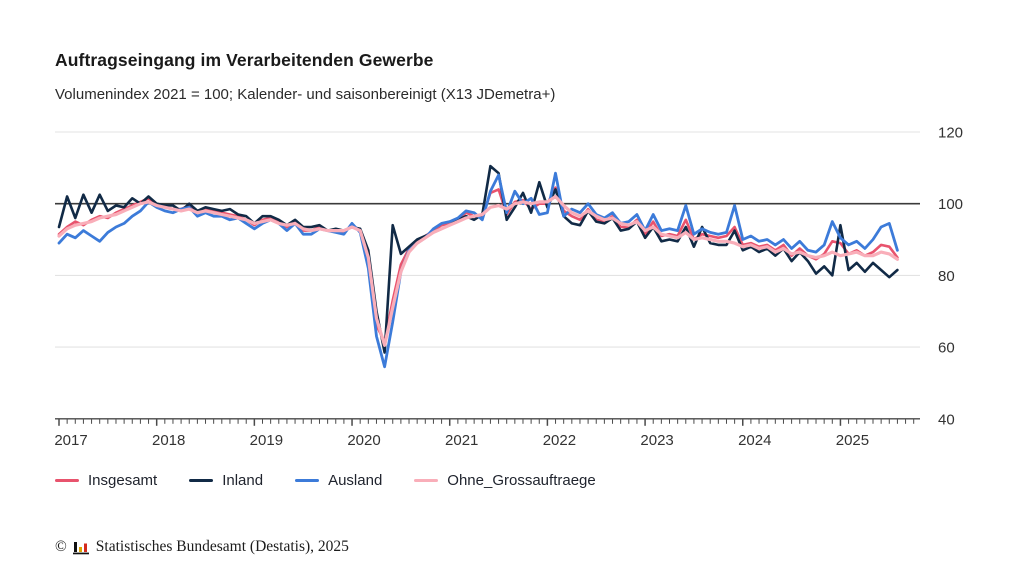 This screenshot has width=1024, height=576. What do you see at coordinates (243, 480) in the screenshot?
I see `legend-label-inland: Inland` at bounding box center [243, 480].